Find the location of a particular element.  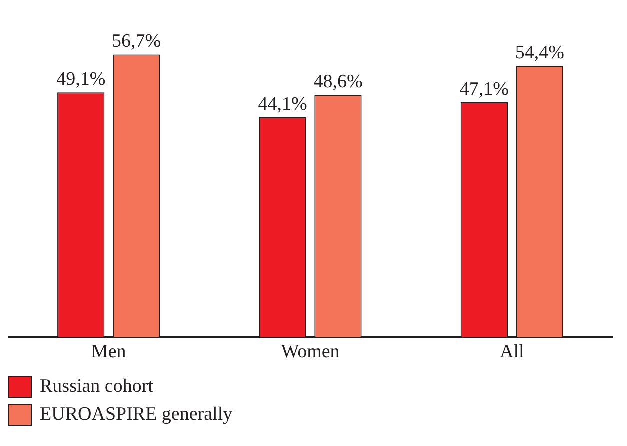

x-tick-label: Women is located at coordinates (310, 352).